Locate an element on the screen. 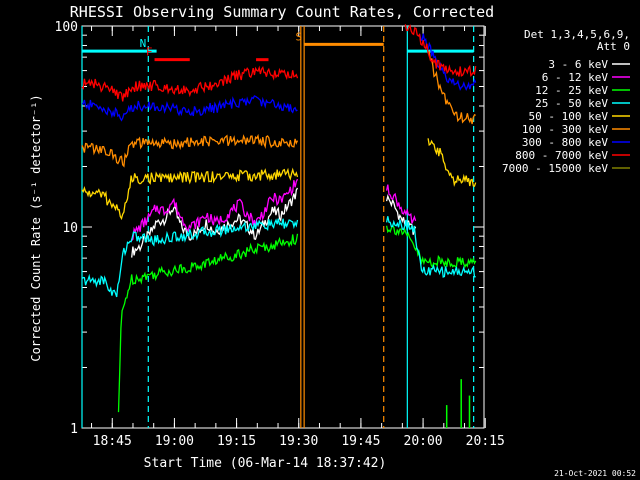 The image size is (640, 480). legend-label: 50 - 100 keV is located at coordinates (569, 116).